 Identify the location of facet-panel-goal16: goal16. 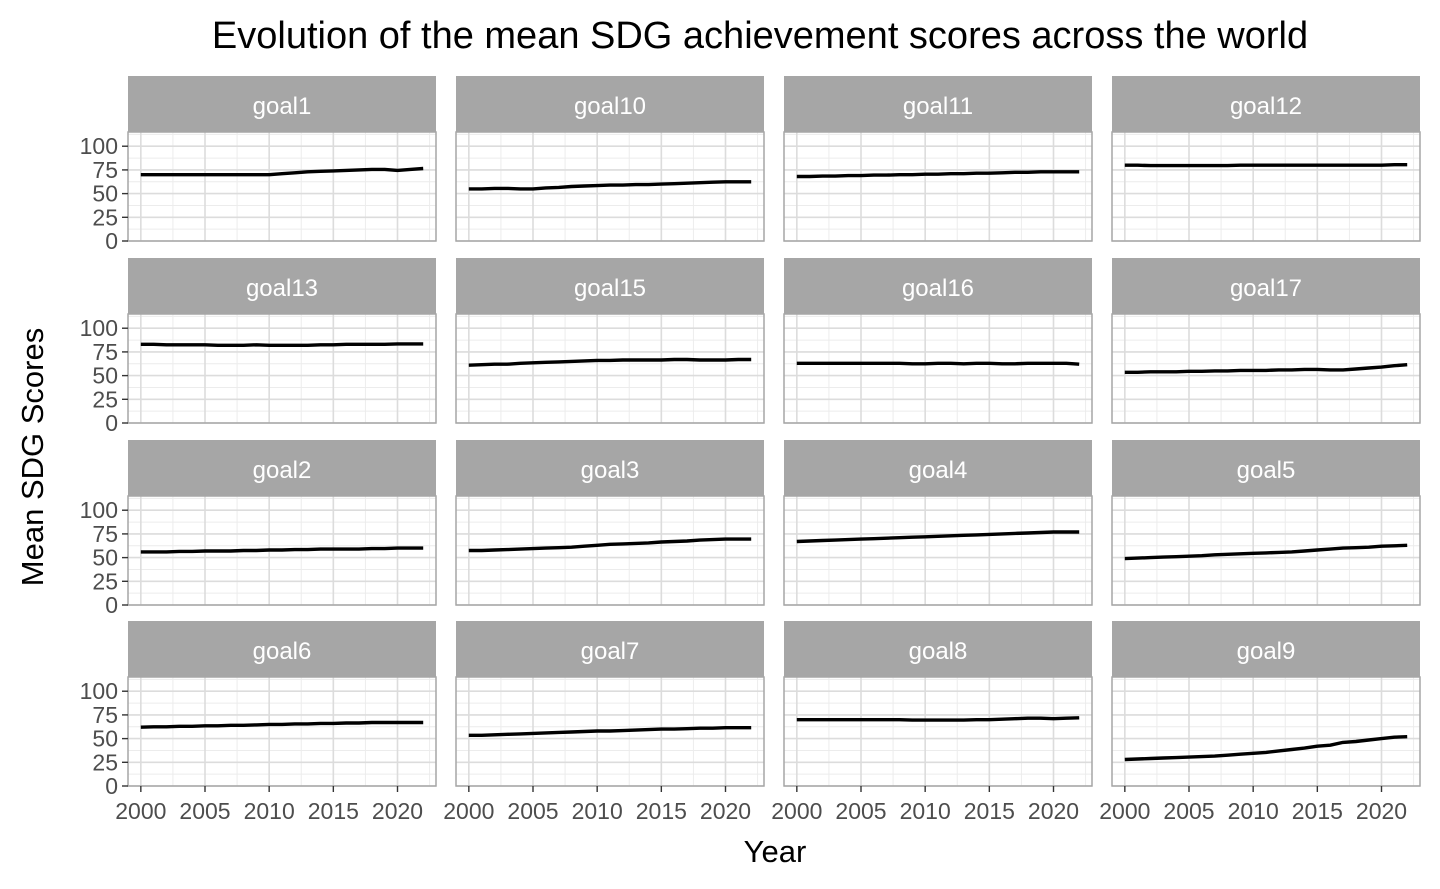
(938, 341).